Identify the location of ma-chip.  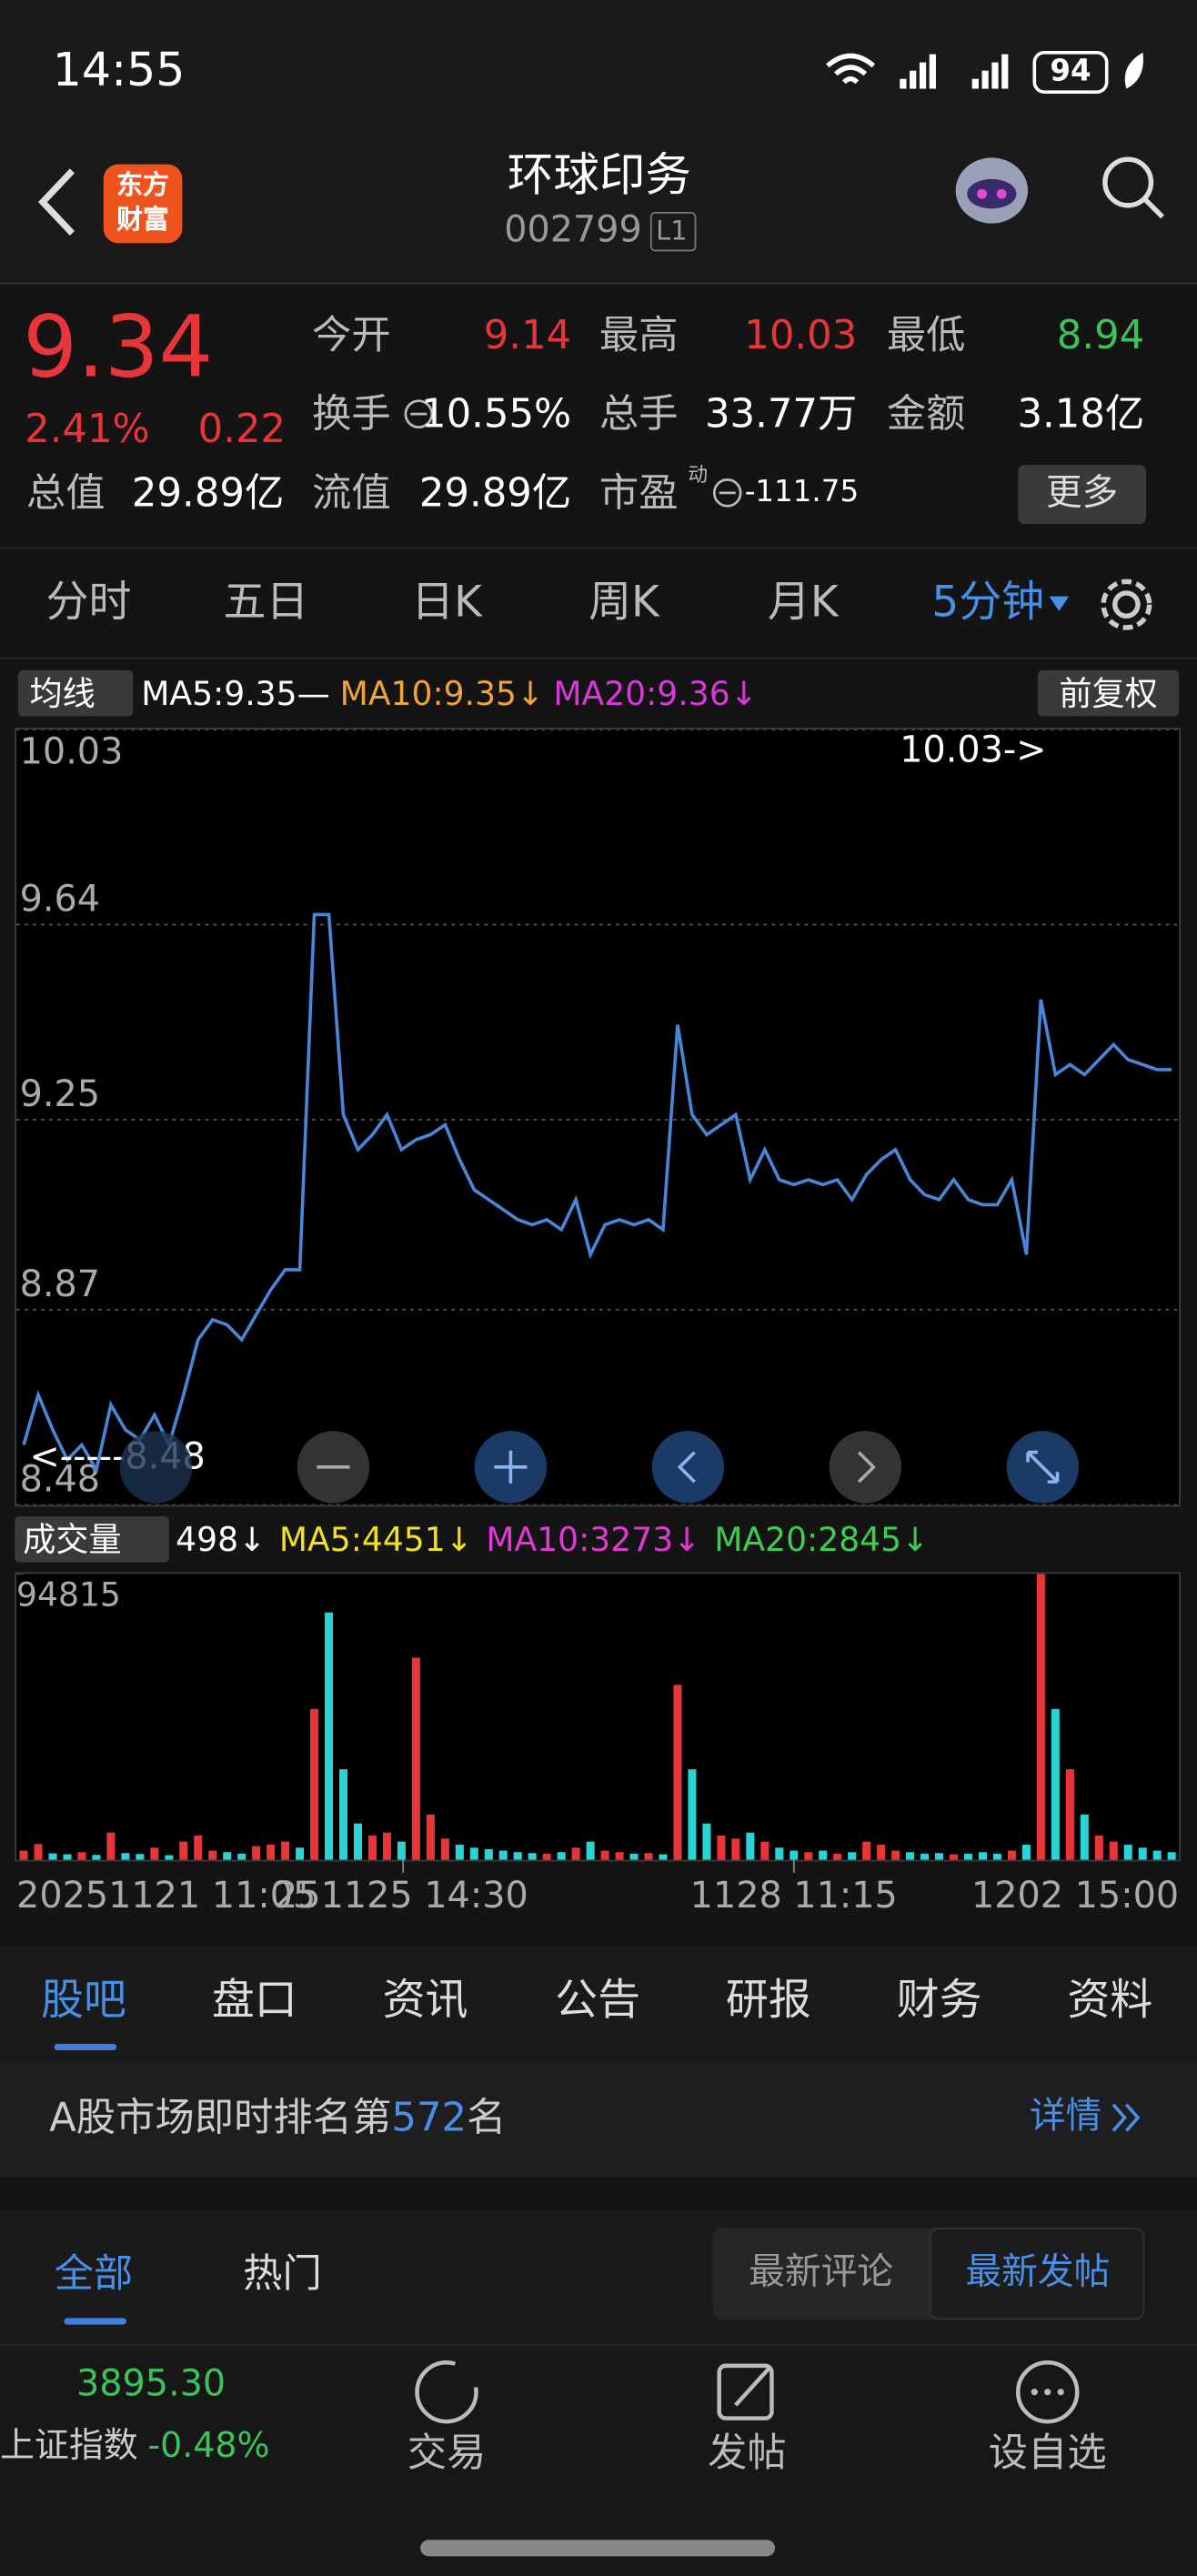
(75, 693).